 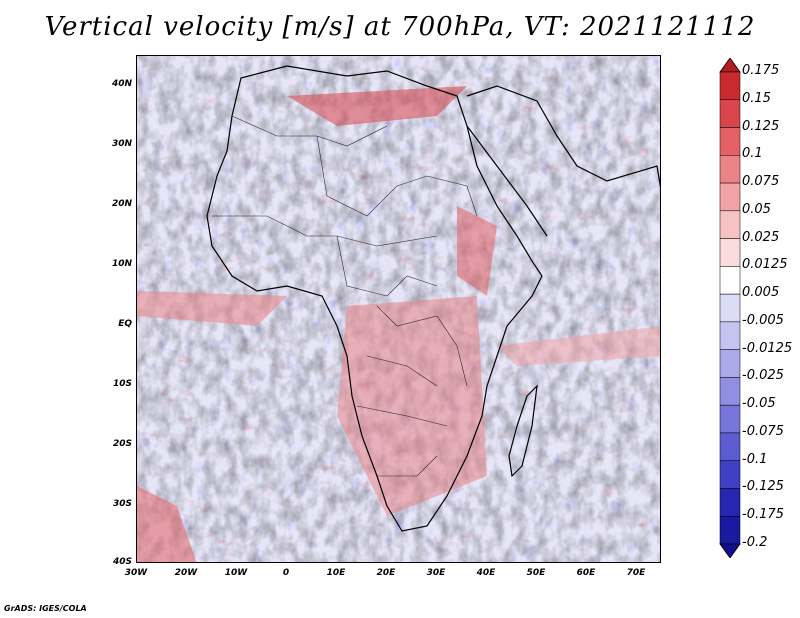 What do you see at coordinates (761, 182) in the screenshot?
I see `colorbar-level-label: 0.075` at bounding box center [761, 182].